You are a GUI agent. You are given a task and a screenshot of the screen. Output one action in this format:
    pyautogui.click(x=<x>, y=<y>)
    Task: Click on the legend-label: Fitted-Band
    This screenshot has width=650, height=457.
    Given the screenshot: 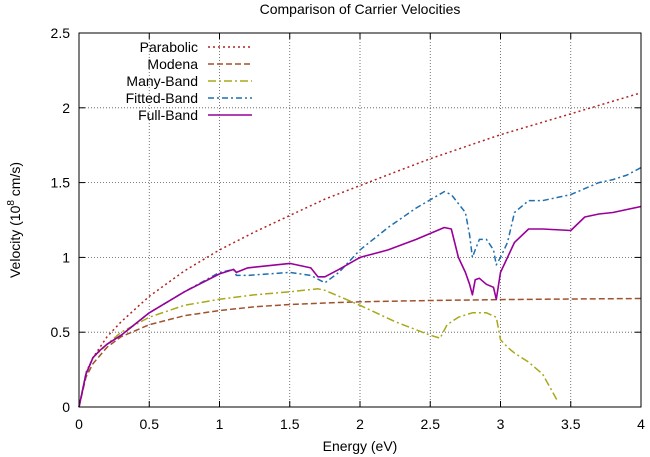 What is the action you would take?
    pyautogui.click(x=162, y=98)
    